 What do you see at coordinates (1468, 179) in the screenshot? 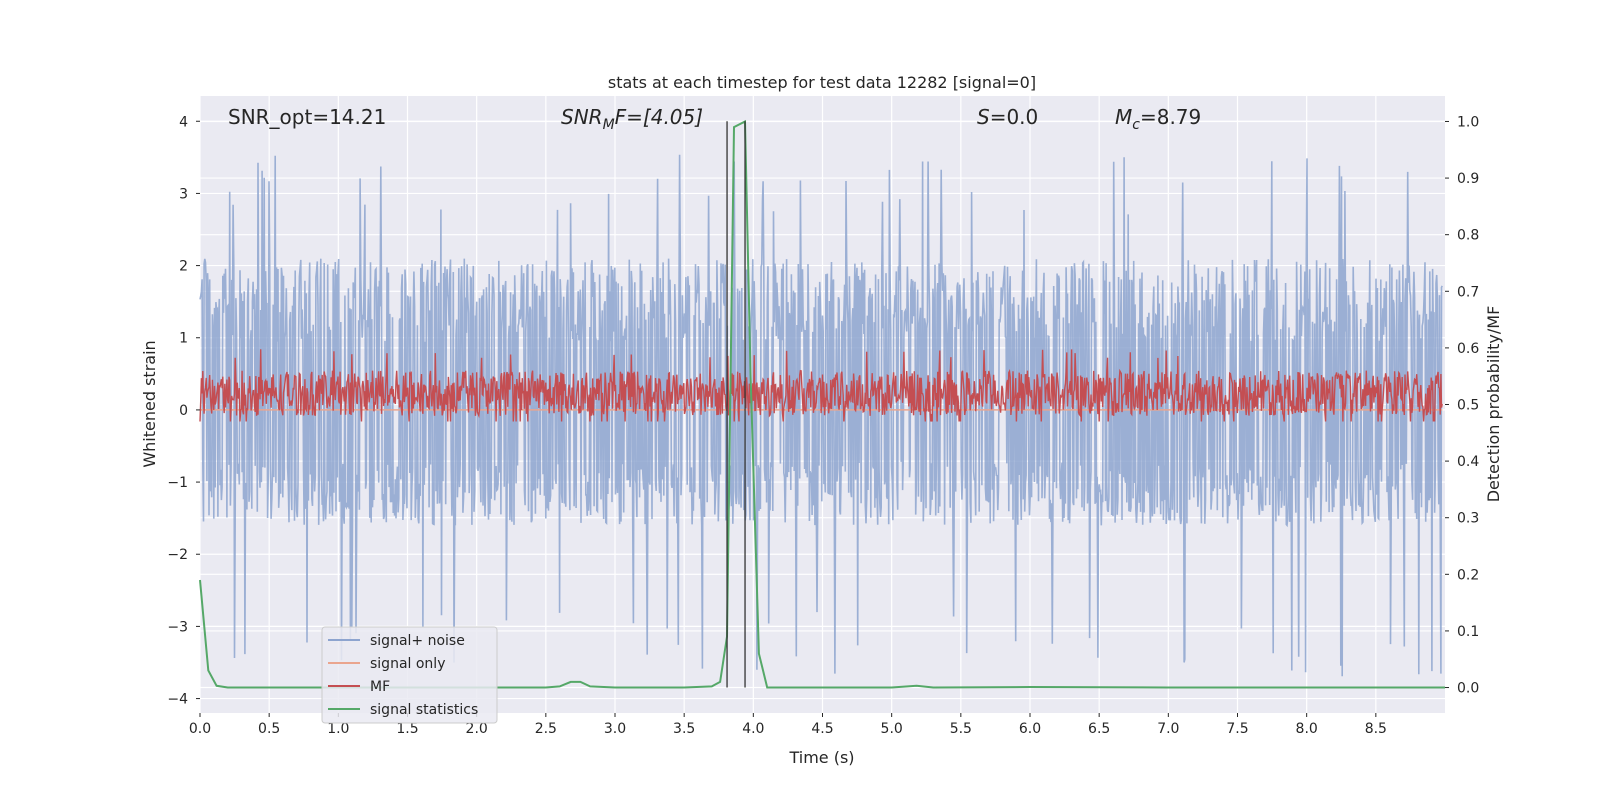
I see `y2-tick-label: 0.9` at bounding box center [1468, 179].